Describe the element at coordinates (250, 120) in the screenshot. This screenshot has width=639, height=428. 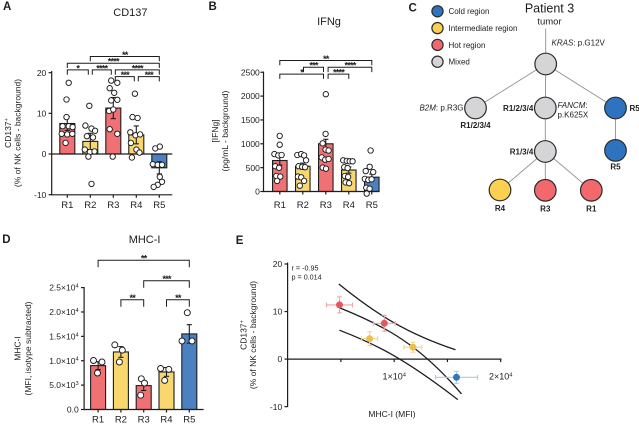
I see `svg-text: 1500` at that location.